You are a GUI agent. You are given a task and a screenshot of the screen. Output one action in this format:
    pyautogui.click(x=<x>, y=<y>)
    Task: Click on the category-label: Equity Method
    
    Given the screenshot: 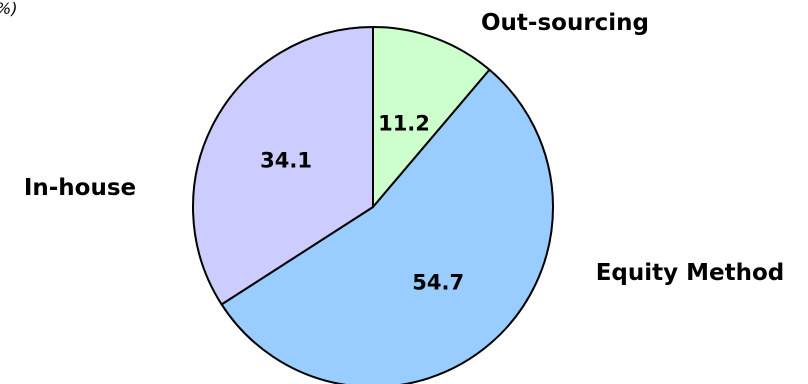 What is the action you would take?
    pyautogui.click(x=690, y=273)
    